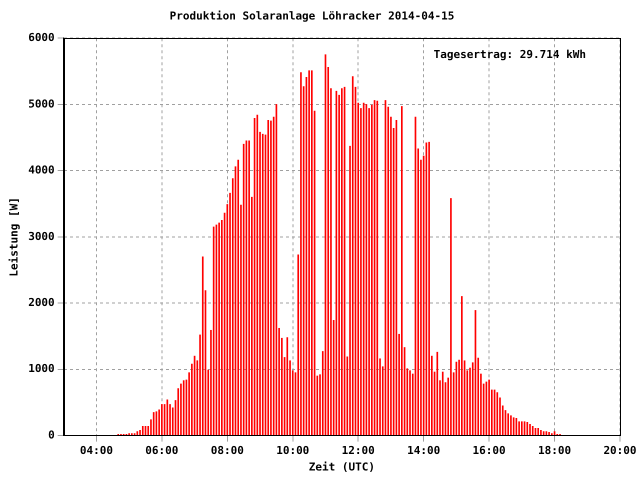 The image size is (640, 480). What do you see at coordinates (13, 237) in the screenshot?
I see `y-axis-title: Leistung [W]` at bounding box center [13, 237].